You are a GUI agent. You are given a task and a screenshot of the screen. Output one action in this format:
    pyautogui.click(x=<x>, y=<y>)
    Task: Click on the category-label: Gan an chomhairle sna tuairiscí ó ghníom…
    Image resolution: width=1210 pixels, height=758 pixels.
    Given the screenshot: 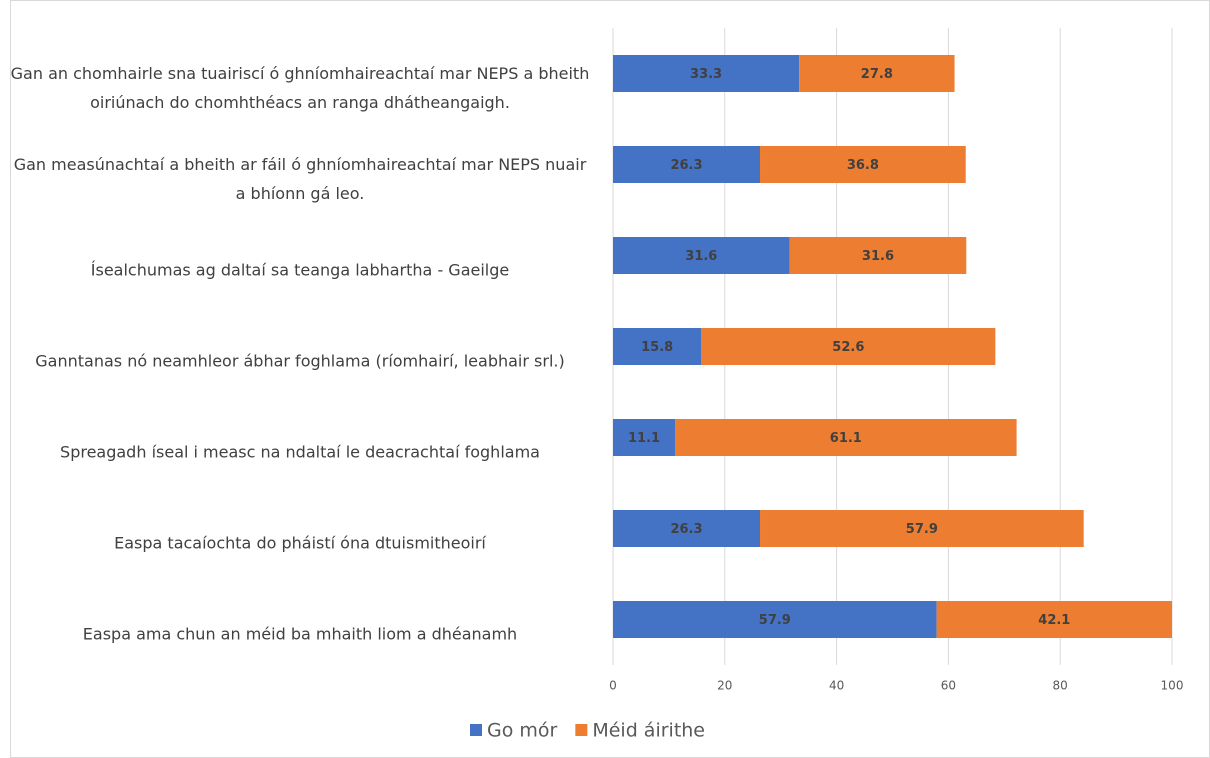 What is the action you would take?
    pyautogui.click(x=300, y=87)
    